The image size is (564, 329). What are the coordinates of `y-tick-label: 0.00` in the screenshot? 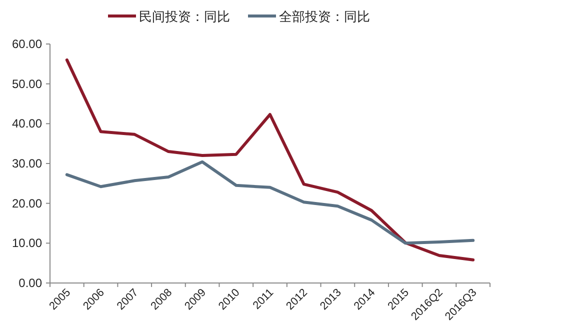 It's located at (30, 283).